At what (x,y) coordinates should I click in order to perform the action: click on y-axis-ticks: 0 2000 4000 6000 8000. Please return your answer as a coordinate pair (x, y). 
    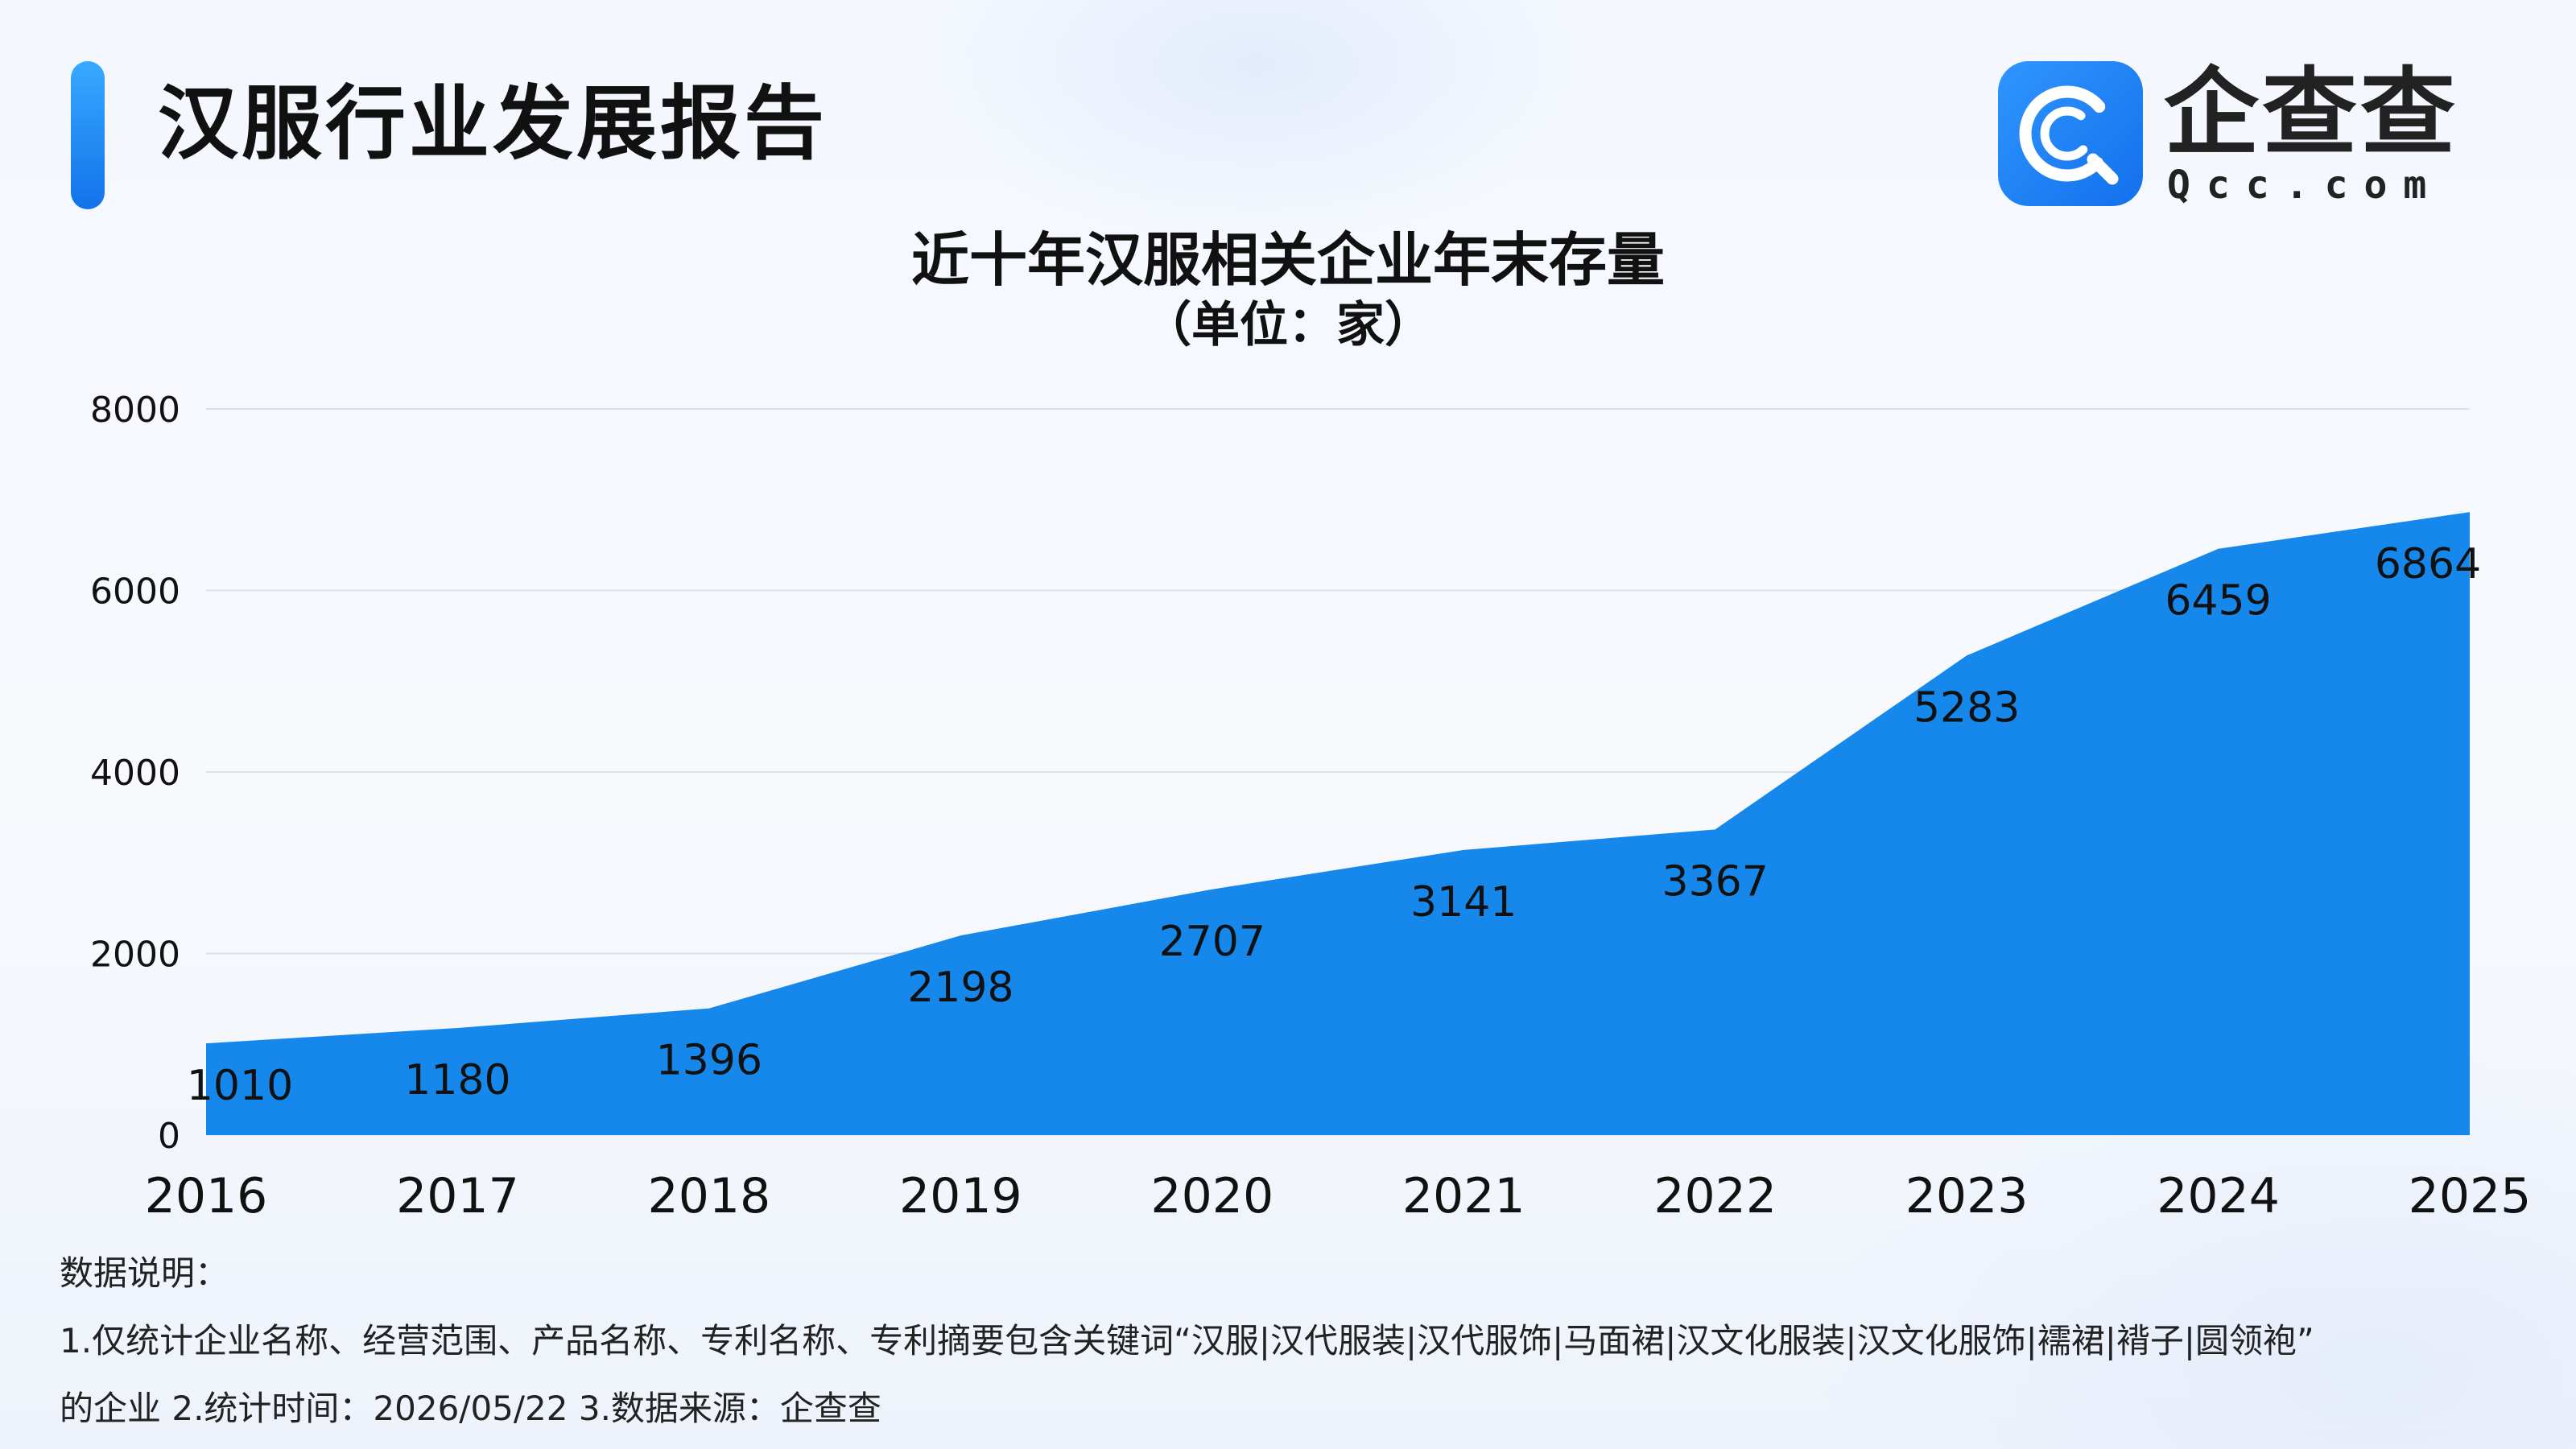
    Looking at the image, I should click on (135, 773).